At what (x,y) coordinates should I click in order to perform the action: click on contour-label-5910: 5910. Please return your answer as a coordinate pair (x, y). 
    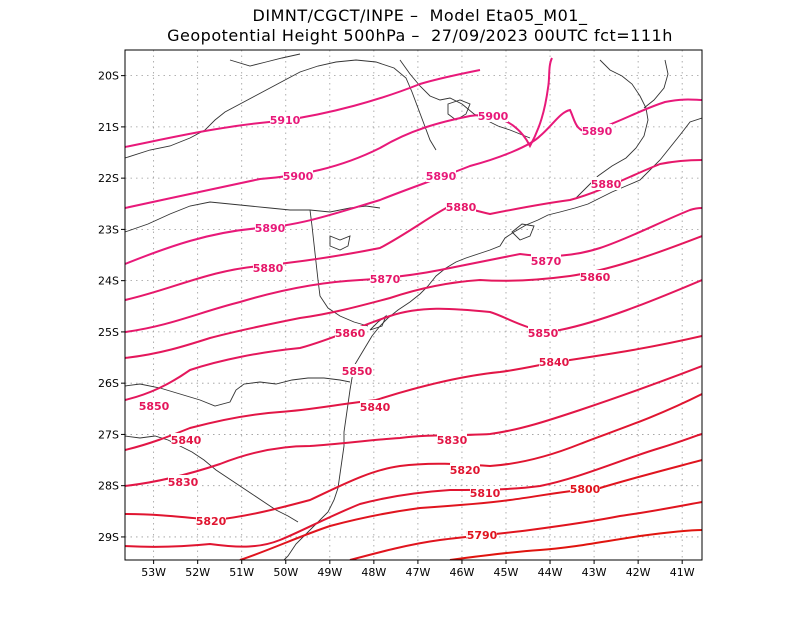
    Looking at the image, I should click on (285, 120).